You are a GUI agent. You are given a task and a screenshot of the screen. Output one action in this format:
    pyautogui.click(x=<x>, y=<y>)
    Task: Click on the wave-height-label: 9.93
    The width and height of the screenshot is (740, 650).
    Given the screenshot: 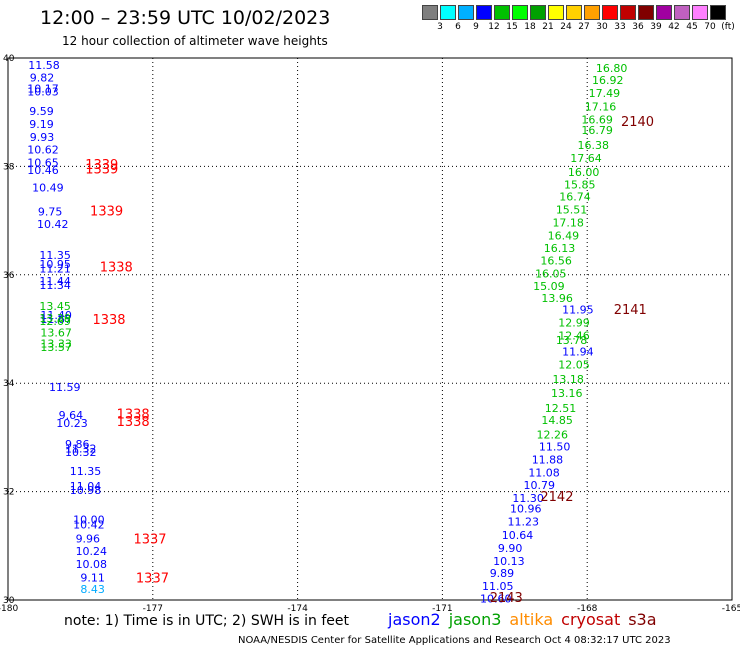 What is the action you would take?
    pyautogui.click(x=42, y=137)
    